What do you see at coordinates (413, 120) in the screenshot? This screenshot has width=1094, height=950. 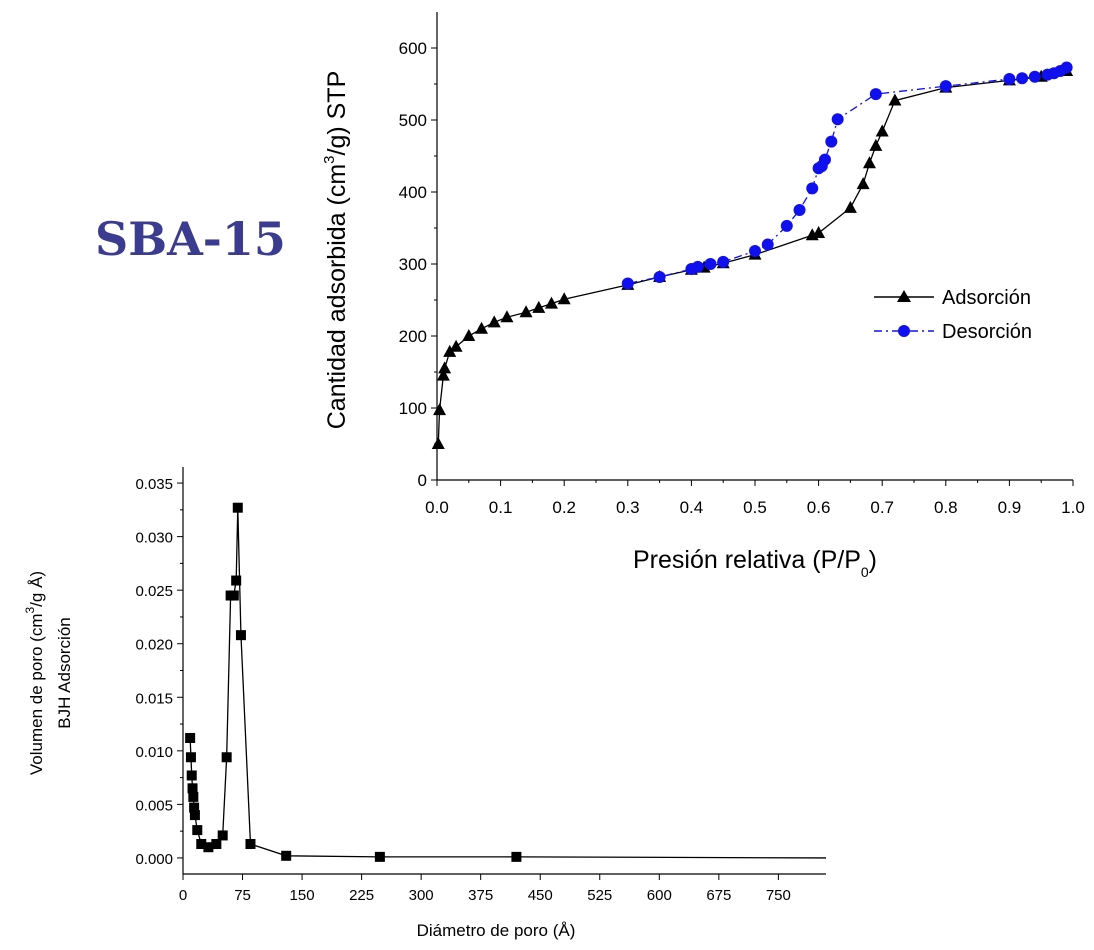 I see `isotherm-y-tick-label: 500` at bounding box center [413, 120].